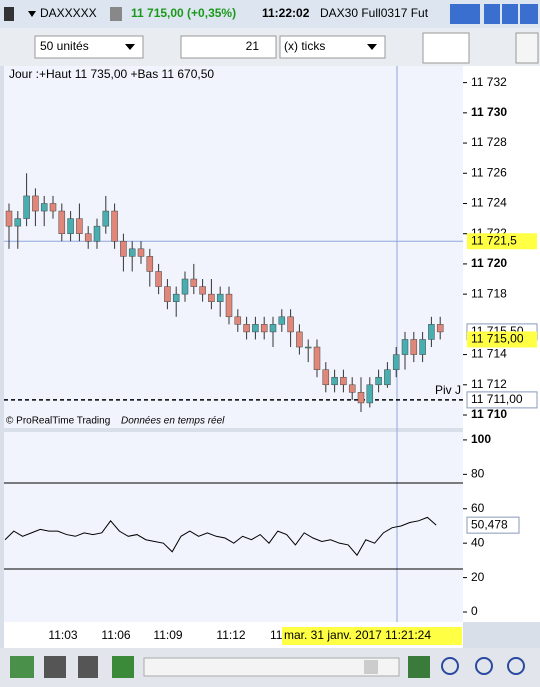 This screenshot has height=687, width=540. Describe the element at coordinates (374, 13) in the screenshot. I see `instrument: DAX30 Full0317 Fut` at that location.